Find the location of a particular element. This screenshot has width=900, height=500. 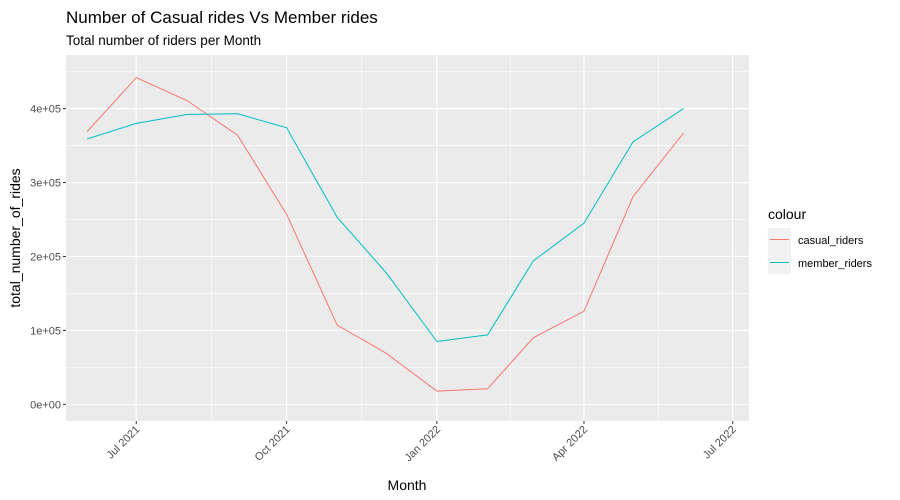

y-tick-label: 0e+00 is located at coordinates (45, 405).